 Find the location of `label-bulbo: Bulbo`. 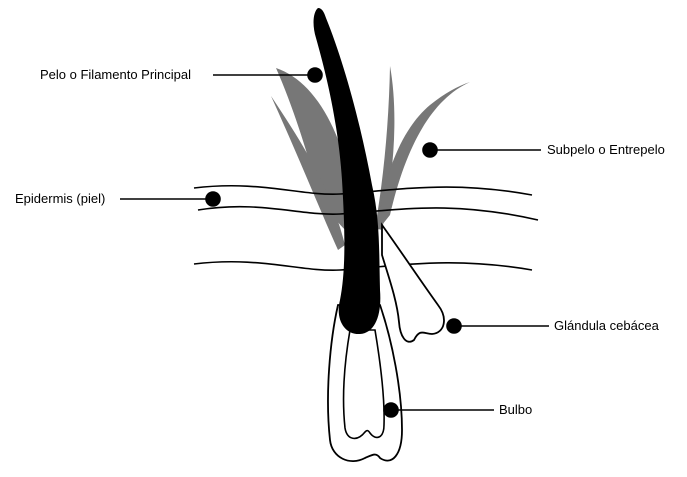

label-bulbo: Bulbo is located at coordinates (516, 409).